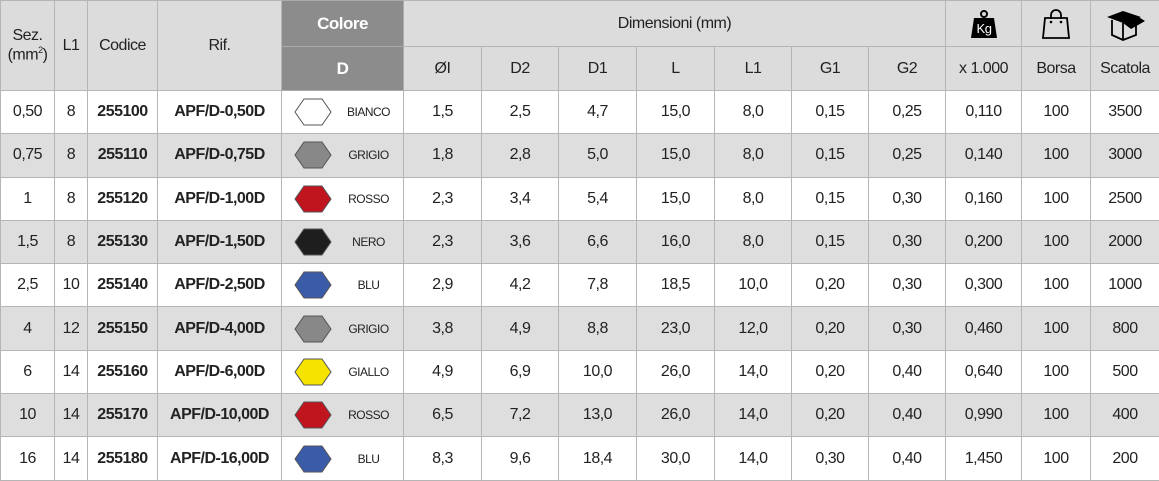  Describe the element at coordinates (1125, 371) in the screenshot. I see `cell-scatola: 500` at that location.